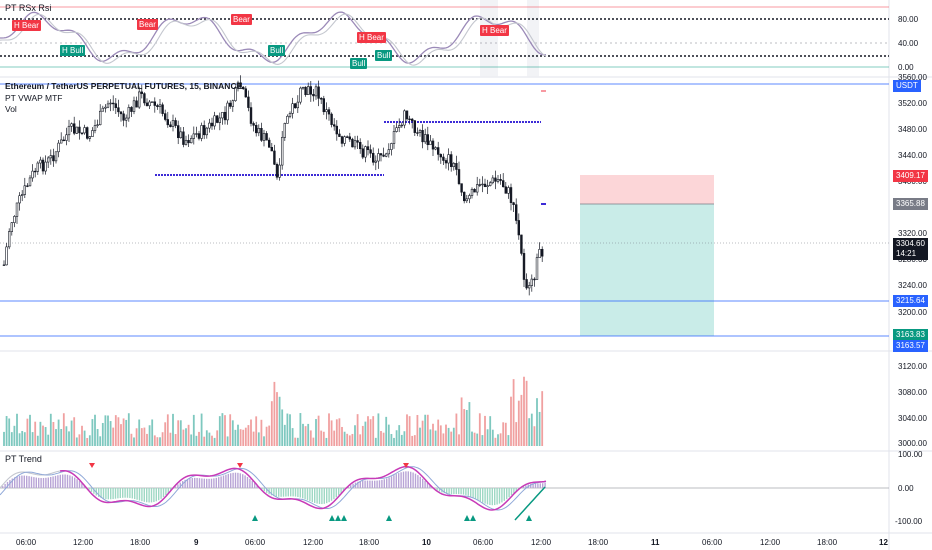  What do you see at coordinates (910, 454) in the screenshot?
I see `trend-y-tick: 100.00` at bounding box center [910, 454].